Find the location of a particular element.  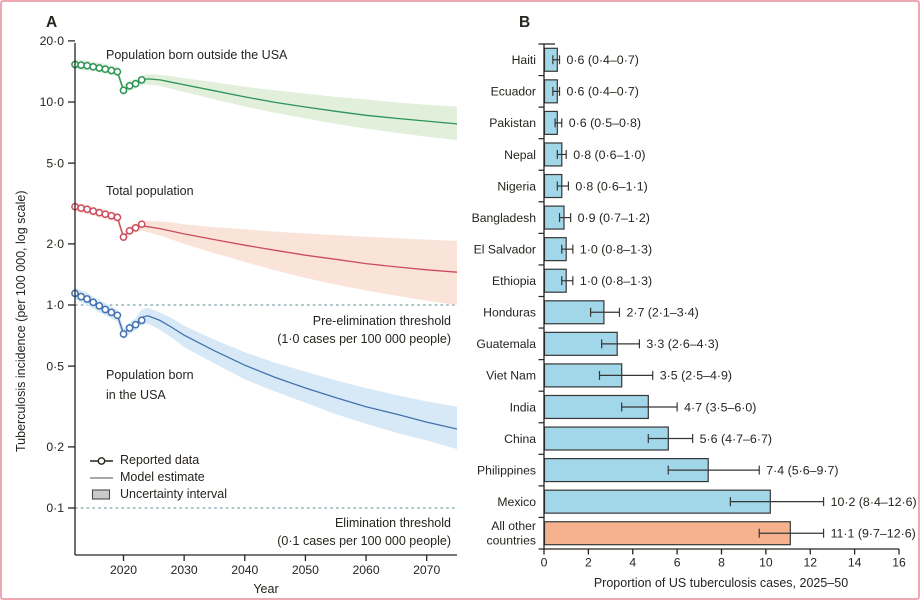

bar-value-label: 2·7 (2·1–3·4) is located at coordinates (662, 313).